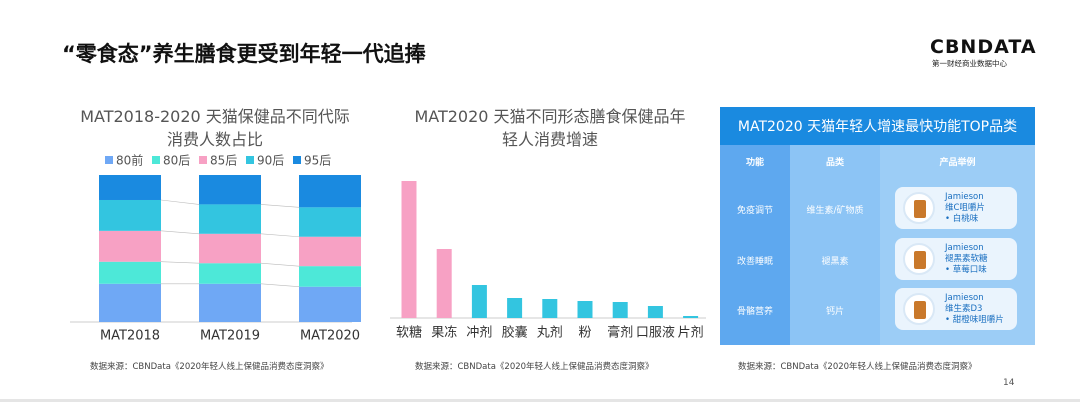  I want to click on cell: 钙片, so click(834, 311).